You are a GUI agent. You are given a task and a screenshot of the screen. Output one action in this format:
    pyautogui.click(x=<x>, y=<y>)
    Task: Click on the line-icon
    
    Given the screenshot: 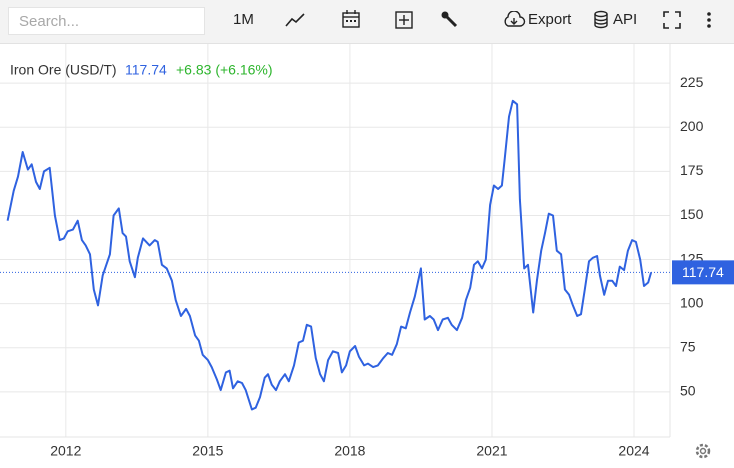 What is the action you would take?
    pyautogui.click(x=295, y=20)
    